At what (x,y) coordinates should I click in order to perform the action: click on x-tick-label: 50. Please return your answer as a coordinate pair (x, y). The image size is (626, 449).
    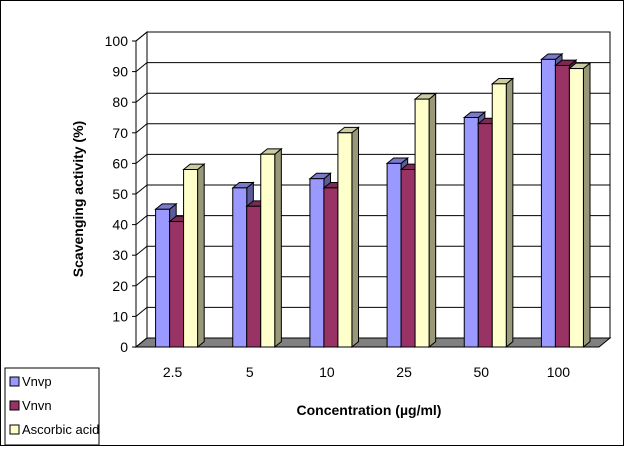
    Looking at the image, I should click on (481, 372).